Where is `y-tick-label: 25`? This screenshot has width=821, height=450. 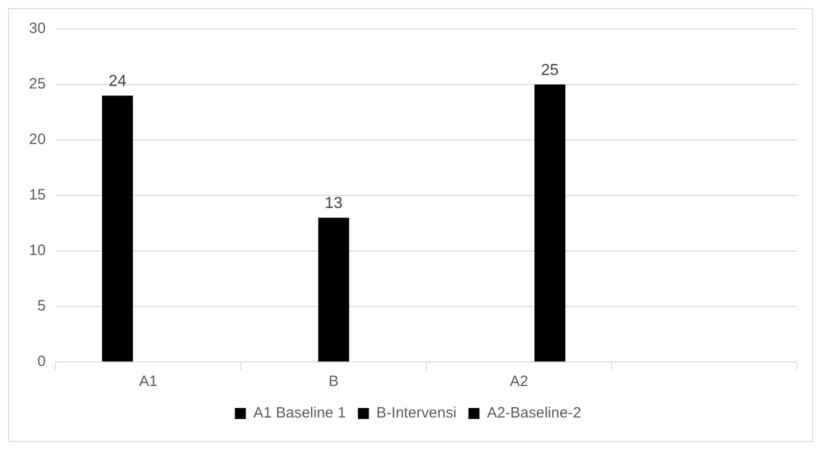 y-tick-label: 25 is located at coordinates (37, 84).